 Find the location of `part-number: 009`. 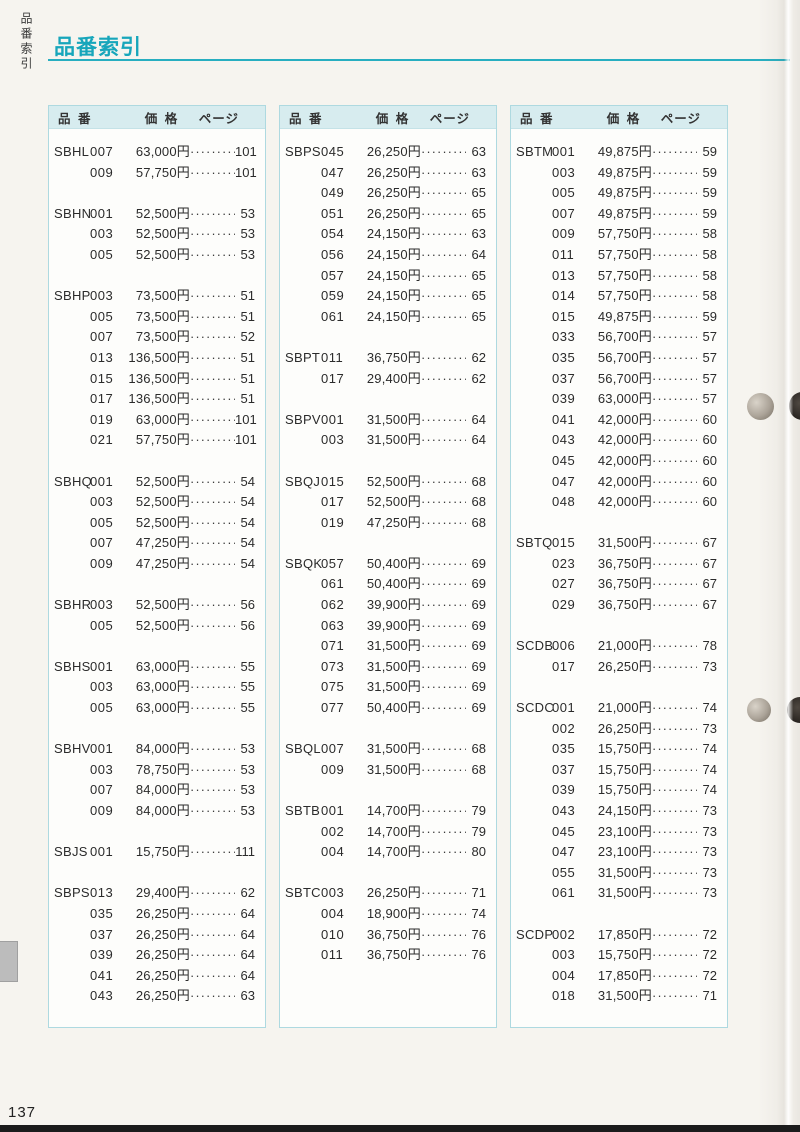

part-number: 009 is located at coordinates (102, 172).